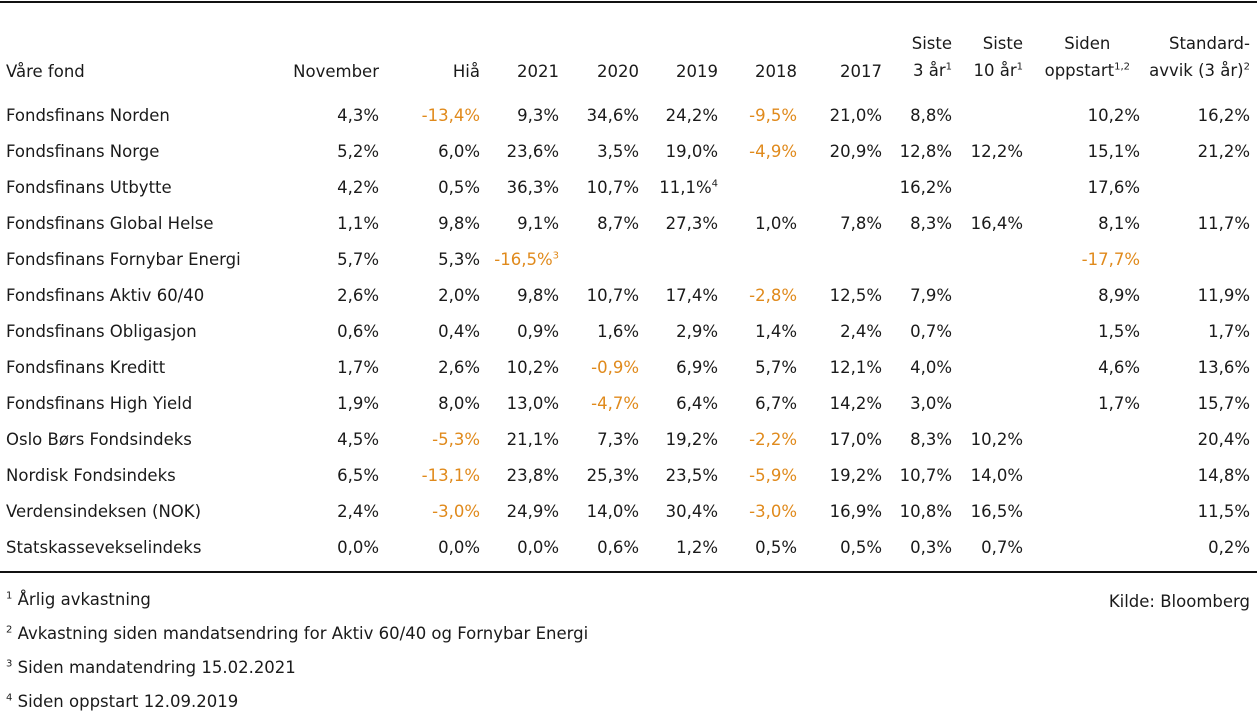 The height and width of the screenshot is (720, 1257). I want to click on source-label: Kilde: Bloomberg, so click(1179, 601).